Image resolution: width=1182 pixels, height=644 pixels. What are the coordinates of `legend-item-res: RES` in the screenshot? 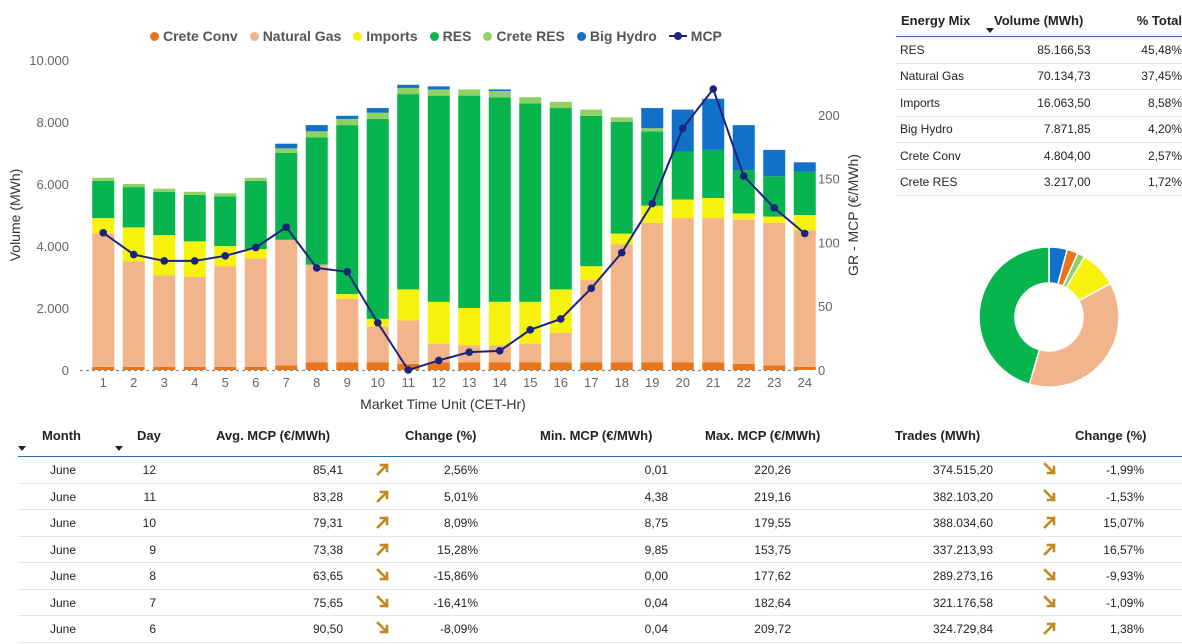 It's located at (450, 36).